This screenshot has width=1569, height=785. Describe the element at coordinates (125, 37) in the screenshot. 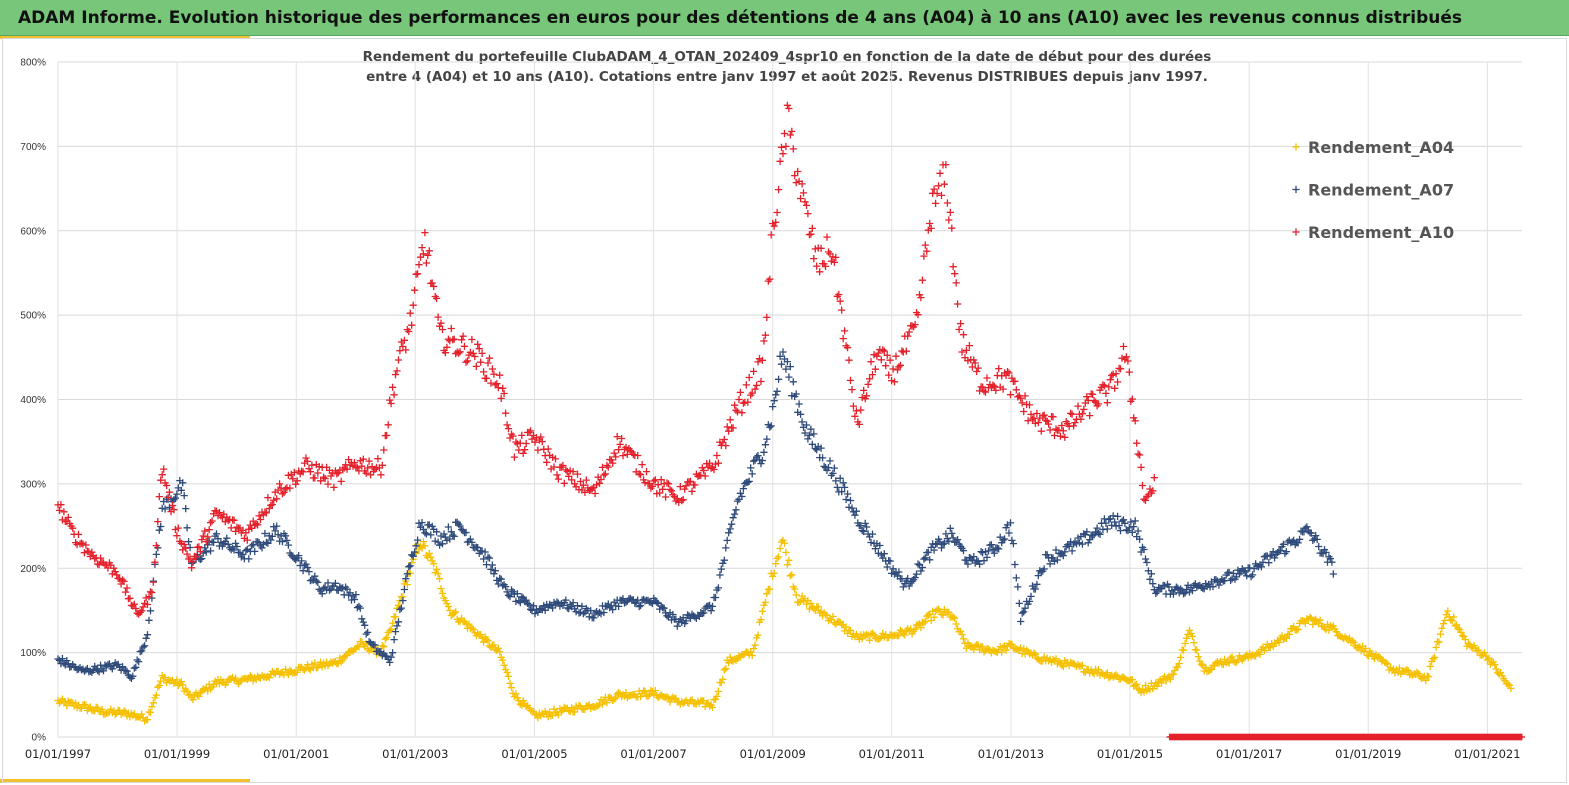

I see `accent-bar-top` at that location.